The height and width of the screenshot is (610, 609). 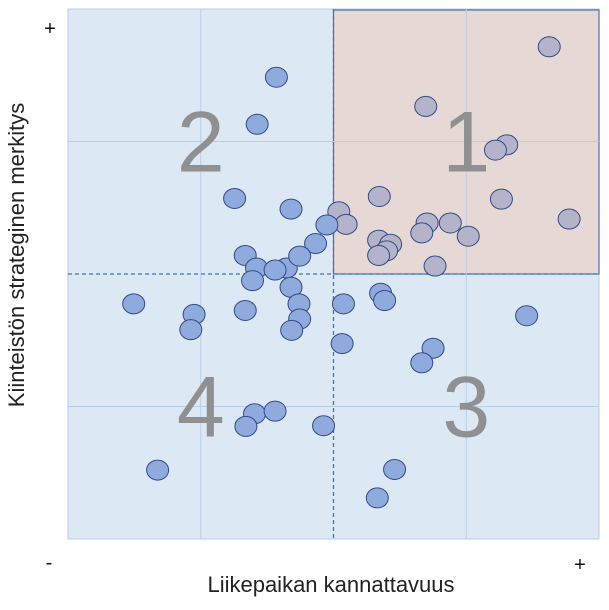 What do you see at coordinates (466, 143) in the screenshot?
I see `quadrant-label-1: 1` at bounding box center [466, 143].